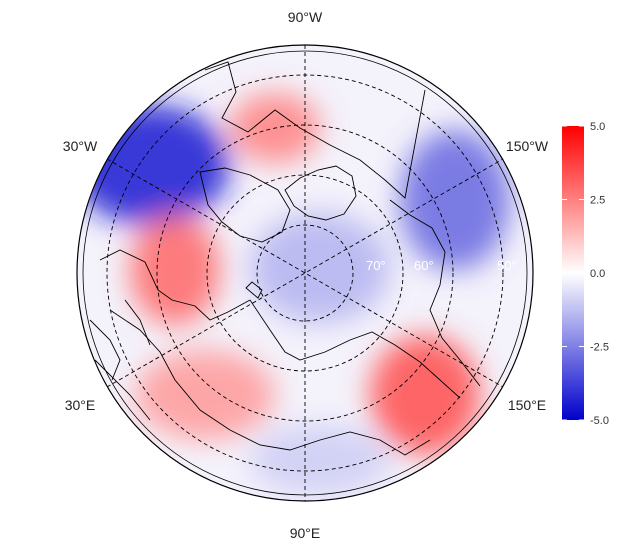  I want to click on lat-label-60: 60°, so click(424, 265).